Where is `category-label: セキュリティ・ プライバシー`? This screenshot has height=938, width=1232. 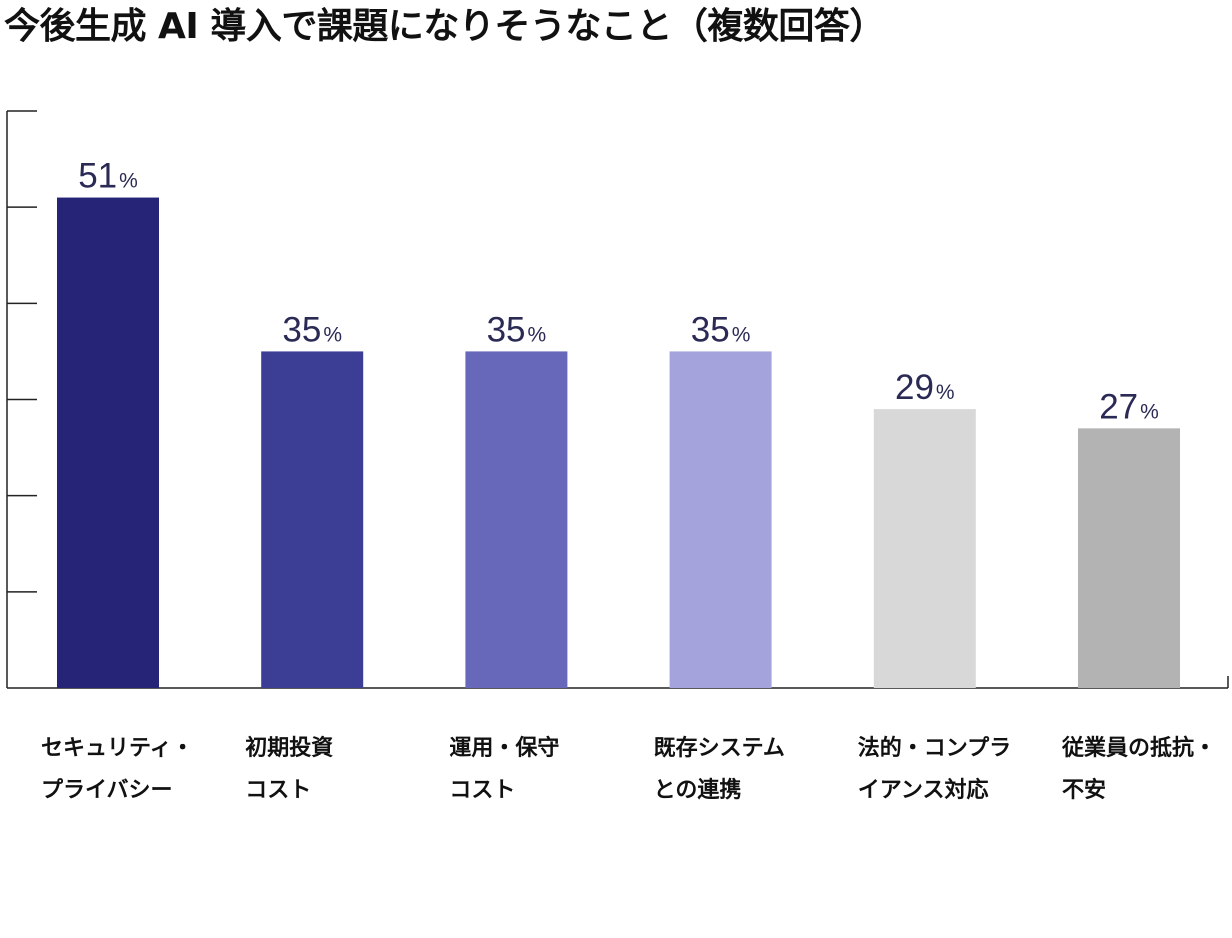
category-label: セキュリティ・ プライバシー is located at coordinates (117, 769).